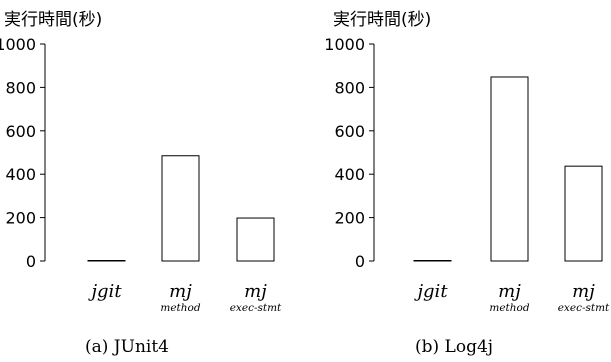 The height and width of the screenshot is (362, 611). What do you see at coordinates (454, 347) in the screenshot?
I see `panel-caption: (b) Log4j` at bounding box center [454, 347].